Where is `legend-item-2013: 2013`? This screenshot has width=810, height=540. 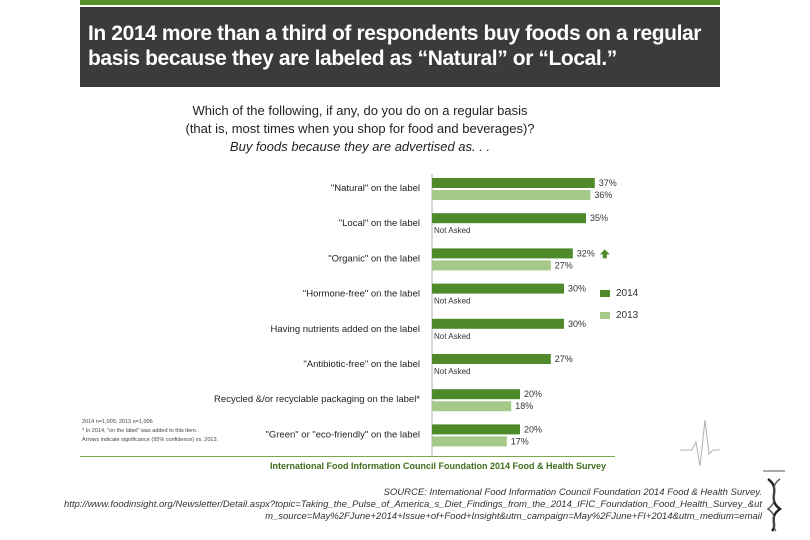 legend-item-2013: 2013 is located at coordinates (619, 315).